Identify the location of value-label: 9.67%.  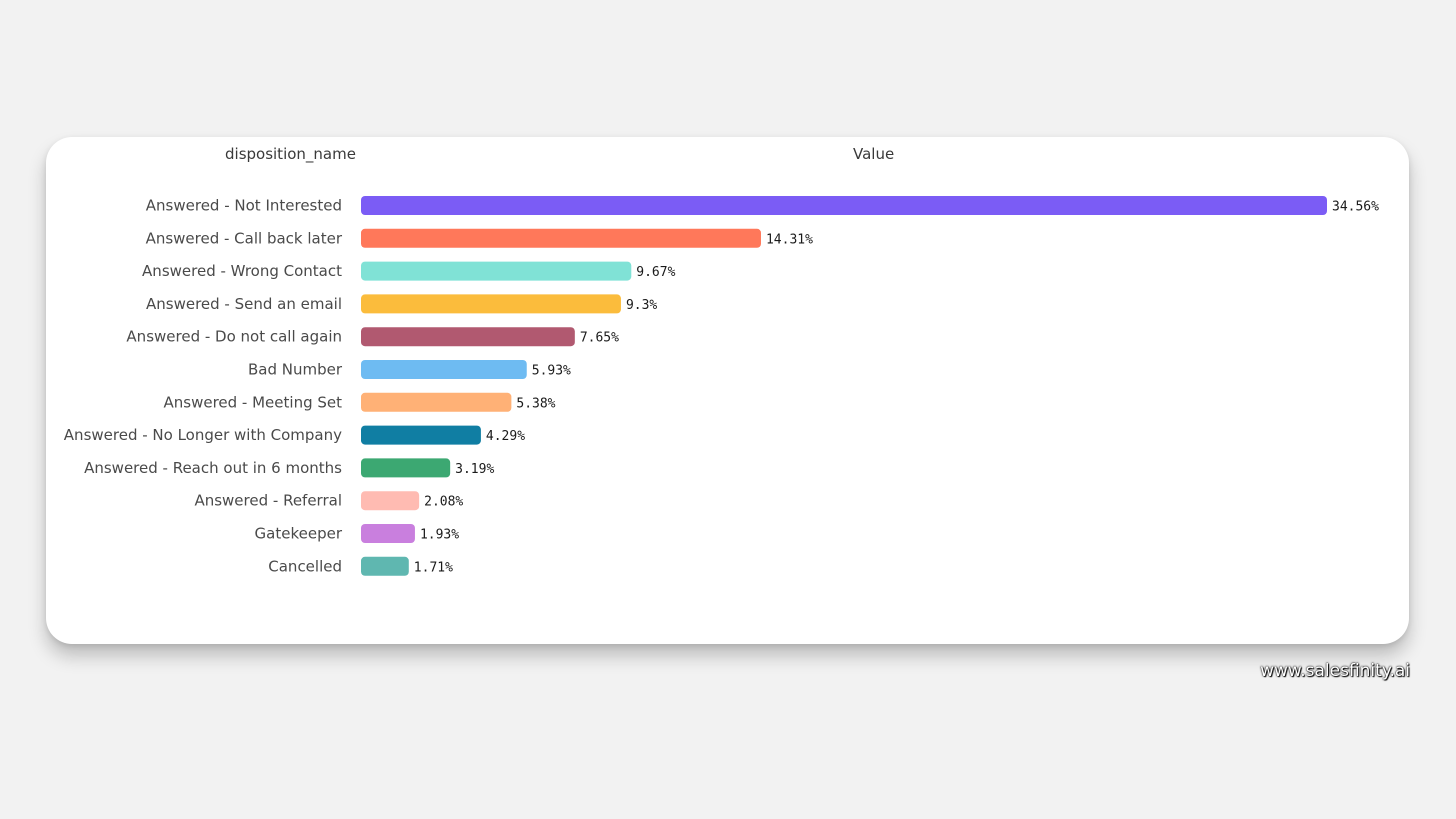
(655, 272).